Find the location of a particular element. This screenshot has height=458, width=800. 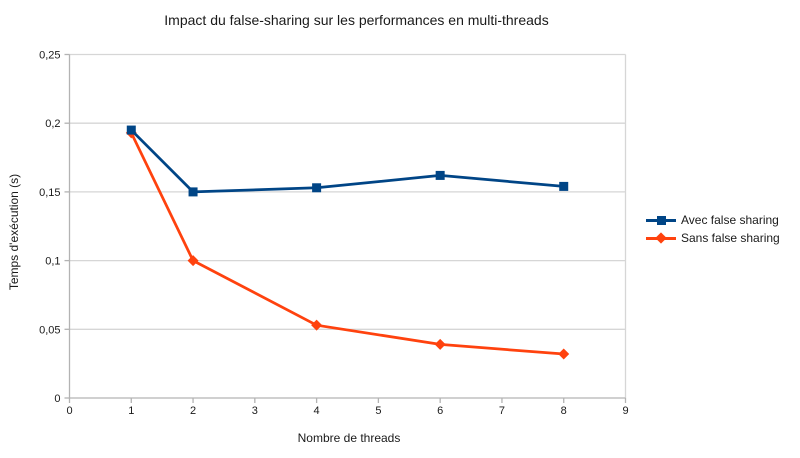

x-tick-label: 8 is located at coordinates (564, 411).